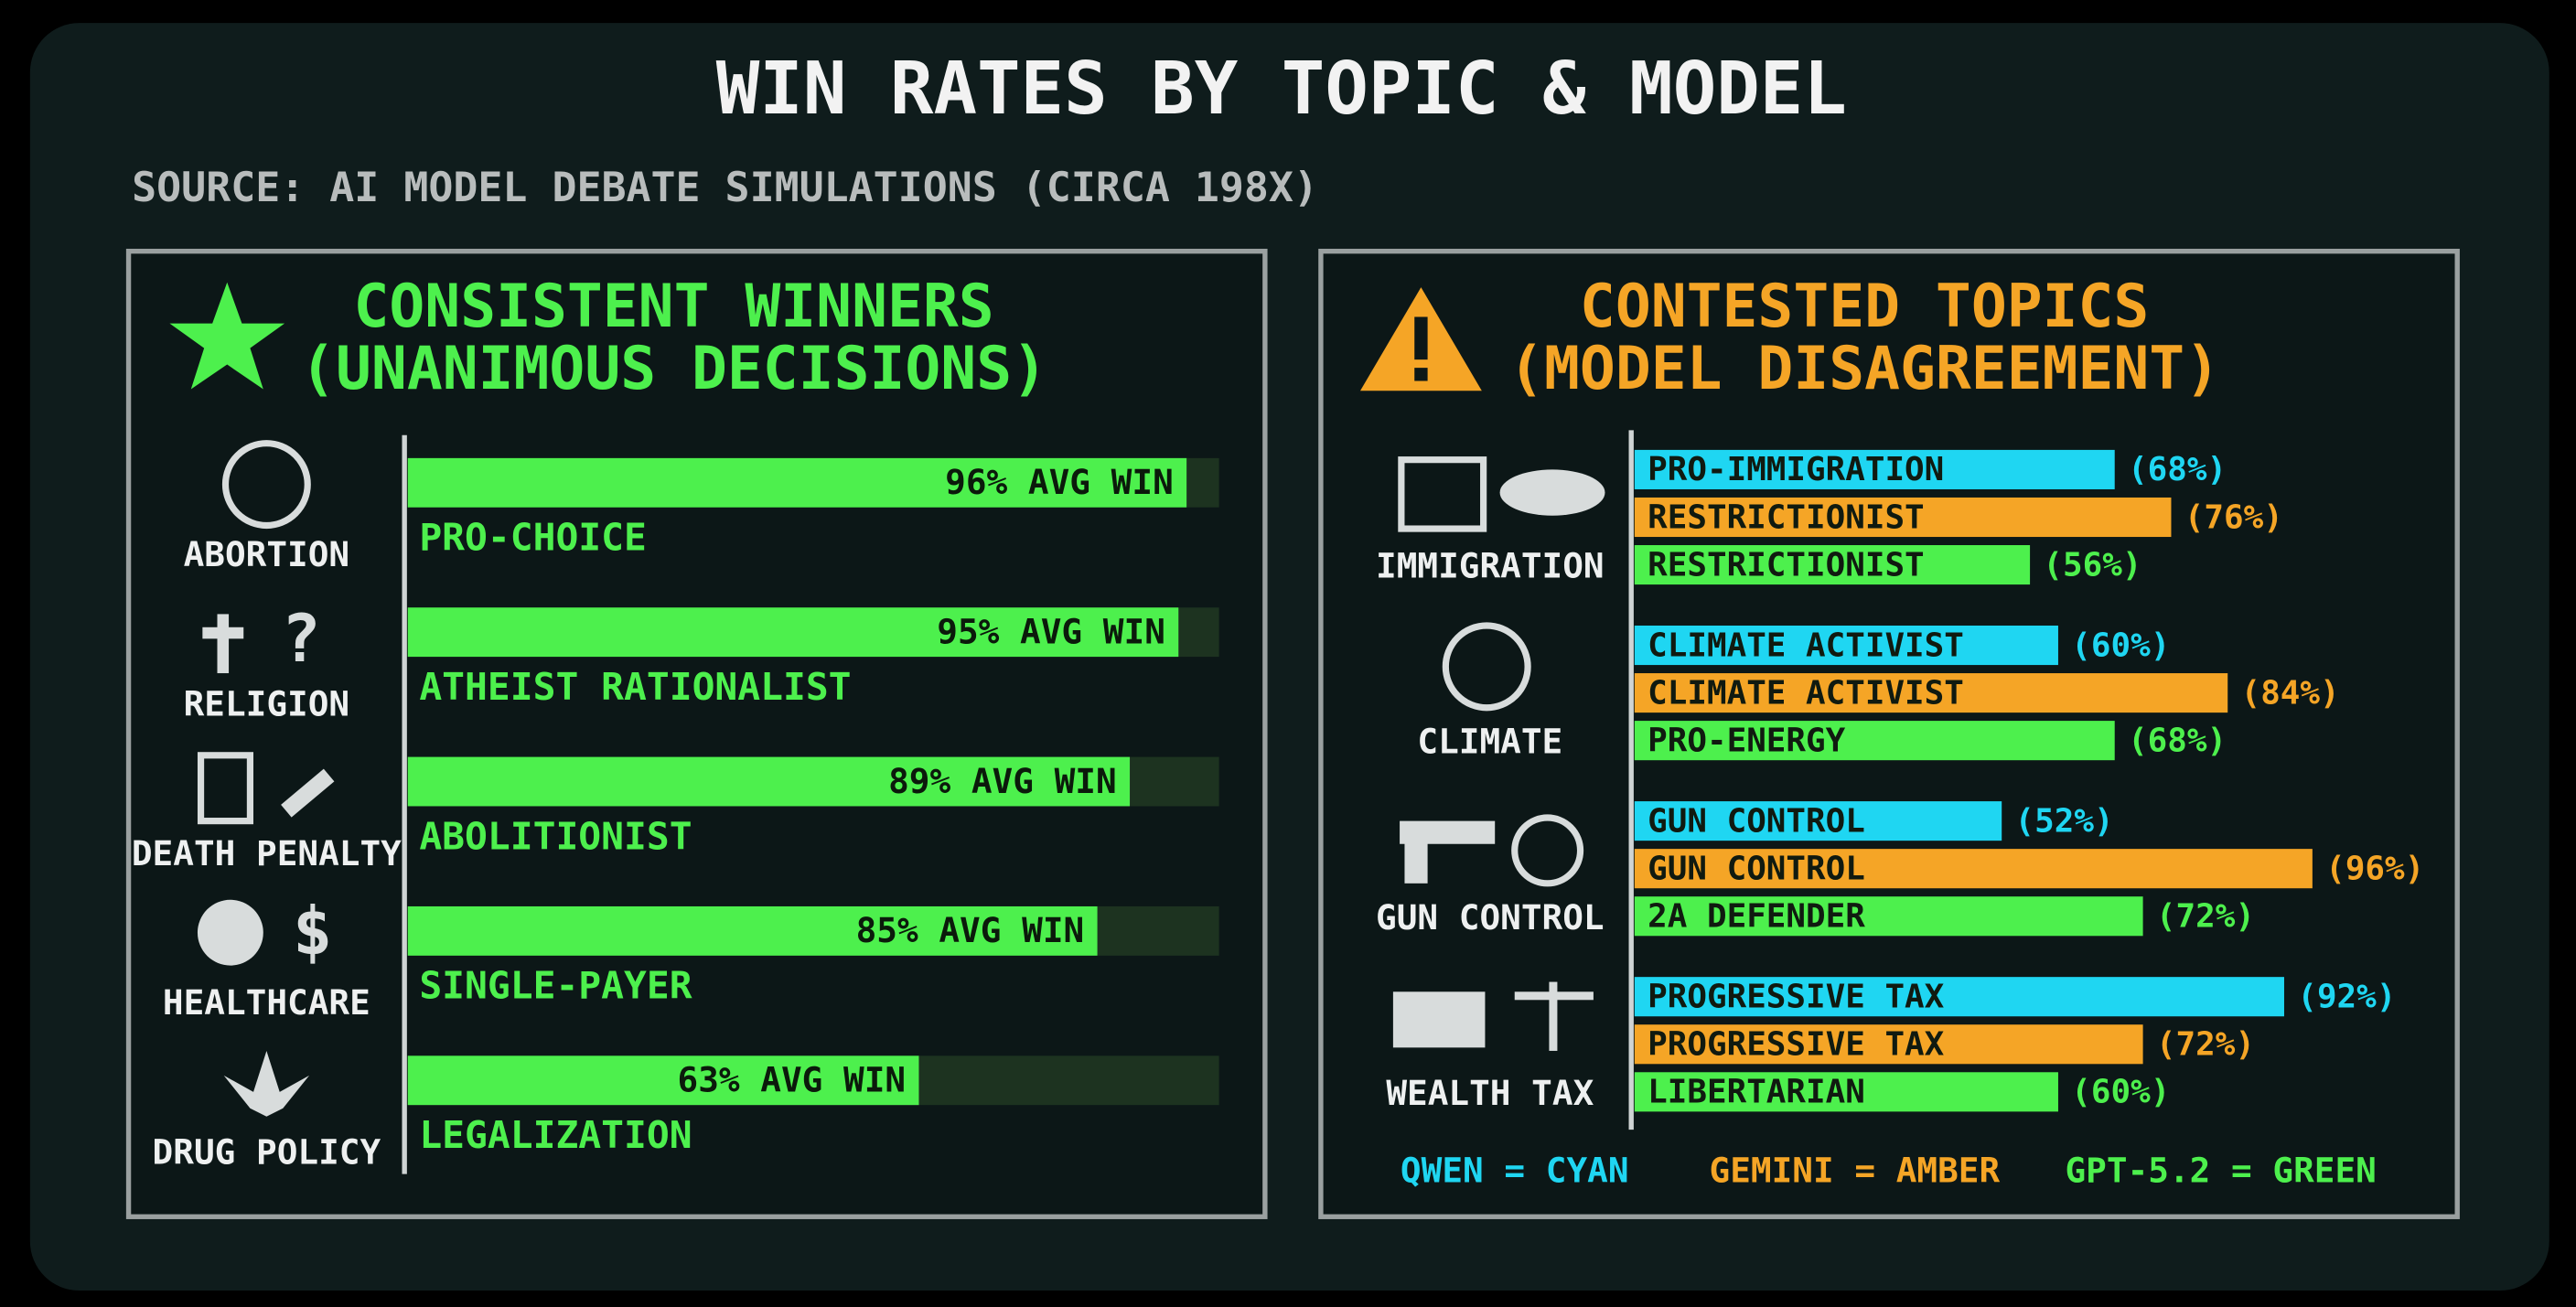  What do you see at coordinates (1489, 742) in the screenshot?
I see `category-label: CLIMATE` at bounding box center [1489, 742].